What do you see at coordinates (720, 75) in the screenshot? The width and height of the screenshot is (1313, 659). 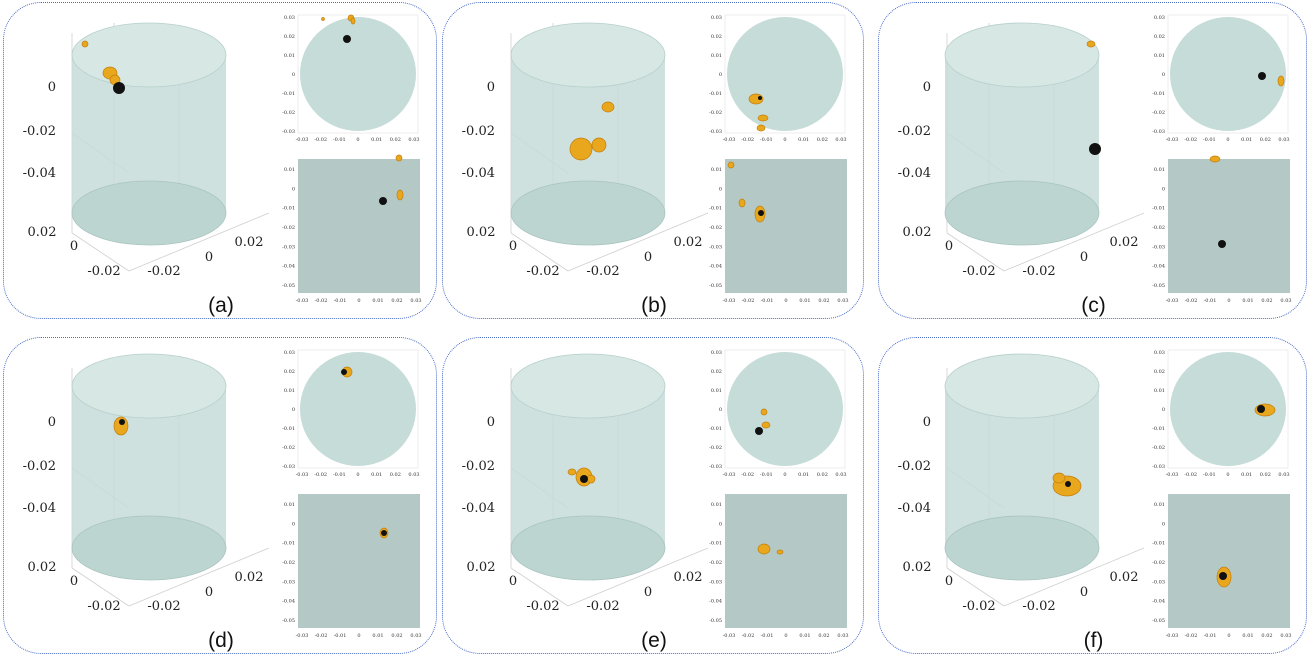 I see `top-y-tick: 0` at bounding box center [720, 75].